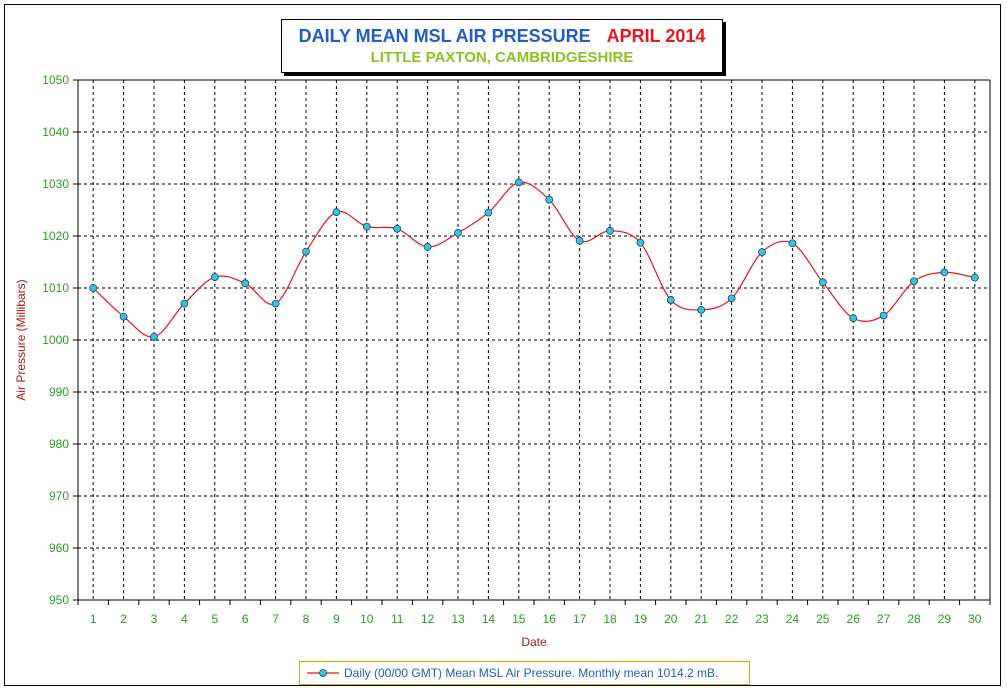 The width and height of the screenshot is (1007, 691). Describe the element at coordinates (245, 619) in the screenshot. I see `x-tick-label: 6` at that location.